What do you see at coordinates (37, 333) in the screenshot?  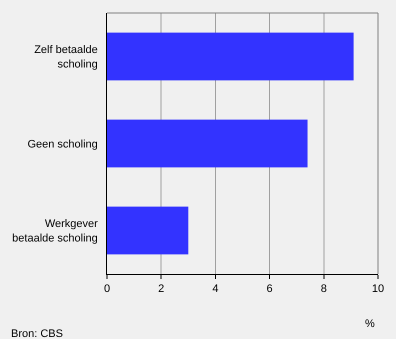 I see `text: Bron: CBS` at bounding box center [37, 333].